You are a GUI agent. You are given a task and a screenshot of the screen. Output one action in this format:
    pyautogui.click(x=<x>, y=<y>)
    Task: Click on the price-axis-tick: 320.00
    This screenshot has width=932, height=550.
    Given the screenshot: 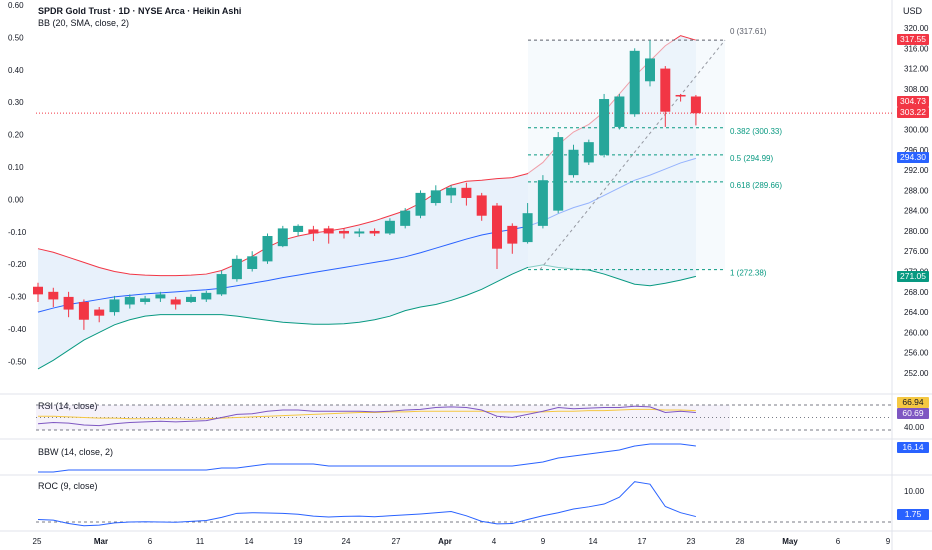 What is the action you would take?
    pyautogui.click(x=916, y=28)
    